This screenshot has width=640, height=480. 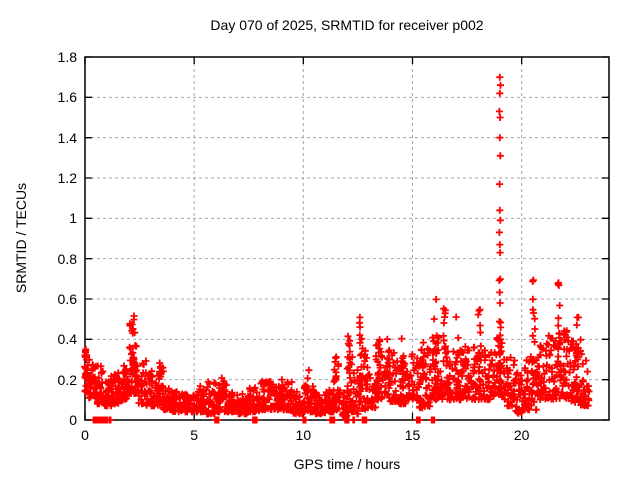 What do you see at coordinates (67, 97) in the screenshot?
I see `y-tick-label: 1.6` at bounding box center [67, 97].